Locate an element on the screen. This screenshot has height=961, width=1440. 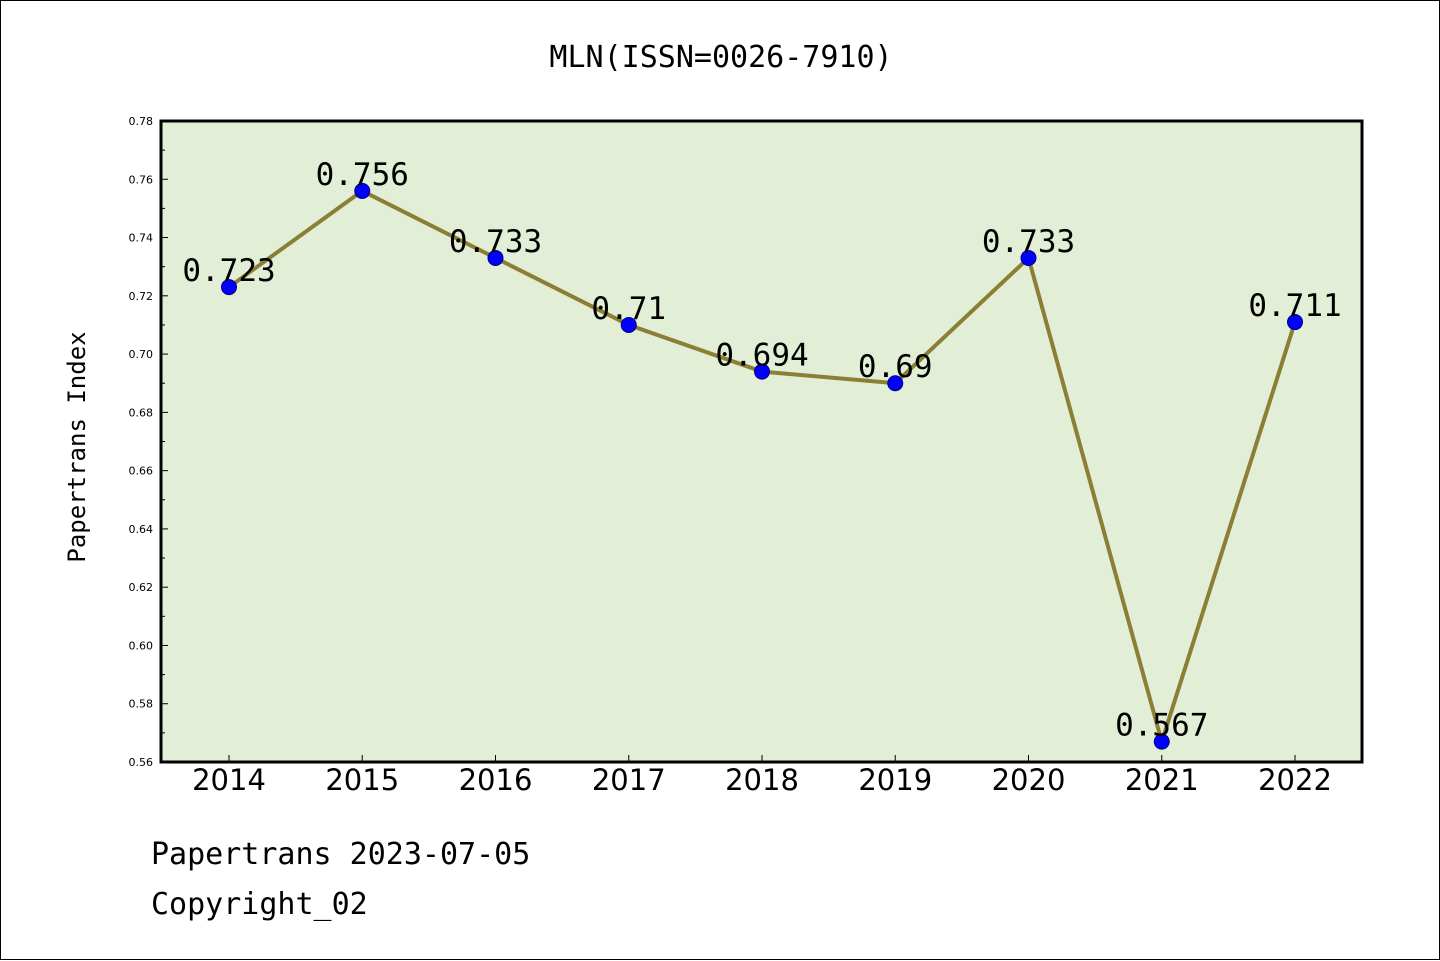
x-axis: 2014 2015 2016 2017 2018 2019 2020 2021 2022 is located at coordinates (762, 776).